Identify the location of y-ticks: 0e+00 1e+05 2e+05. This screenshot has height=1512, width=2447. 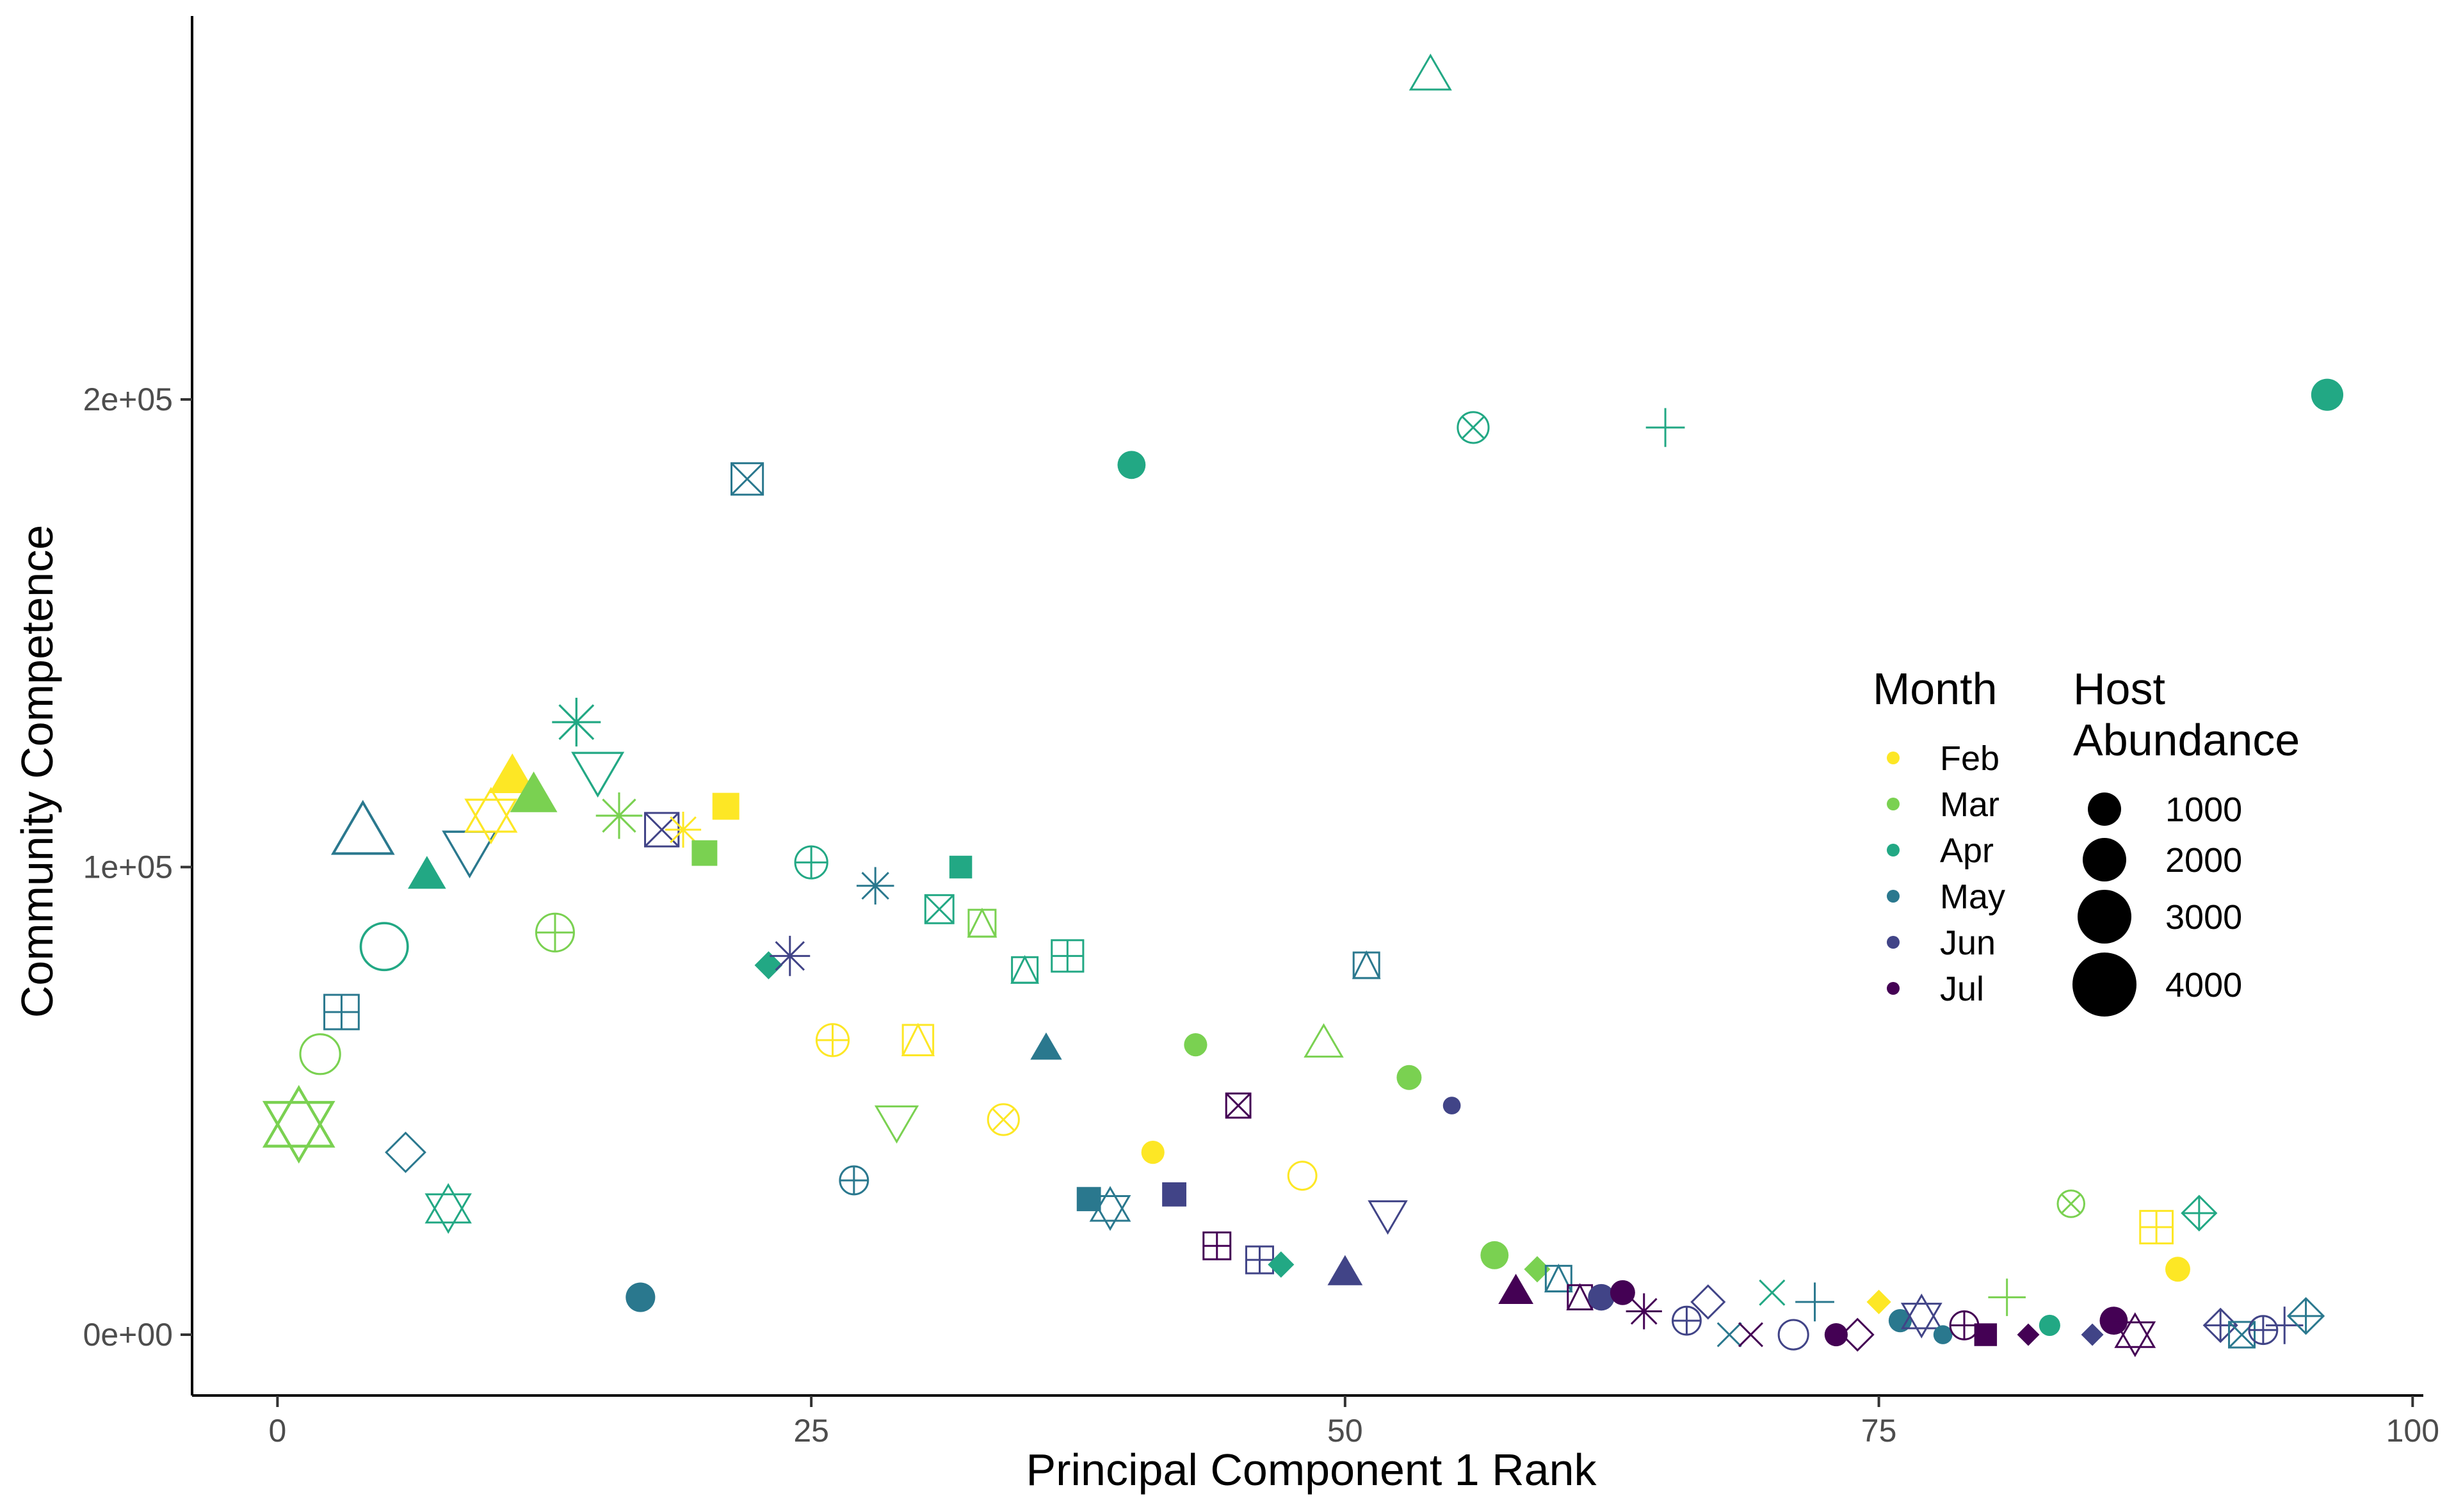
(137, 867).